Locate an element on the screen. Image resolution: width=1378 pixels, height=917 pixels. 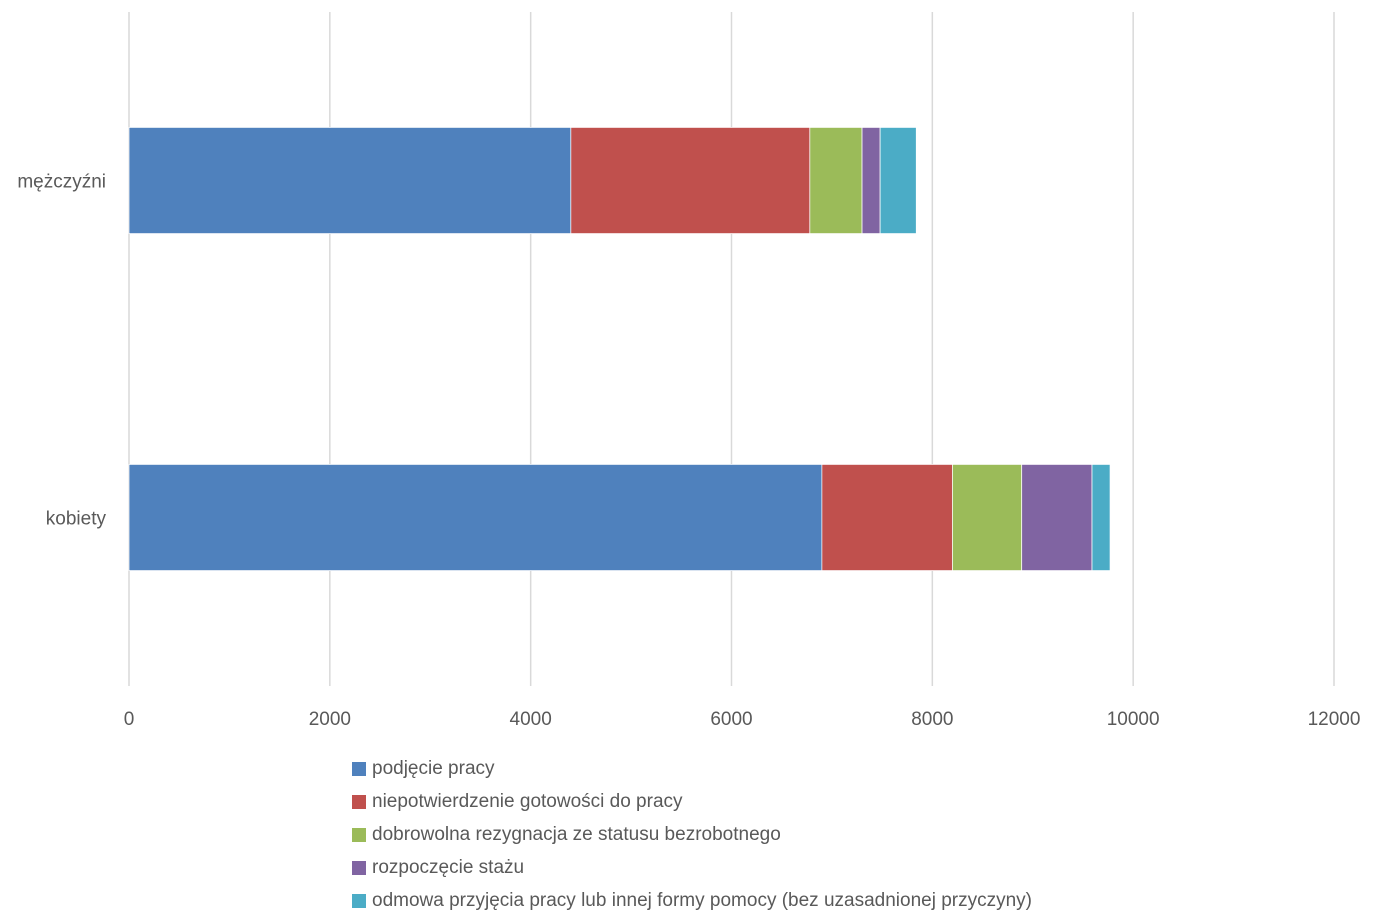
x-tick-label: 2000 is located at coordinates (330, 719).